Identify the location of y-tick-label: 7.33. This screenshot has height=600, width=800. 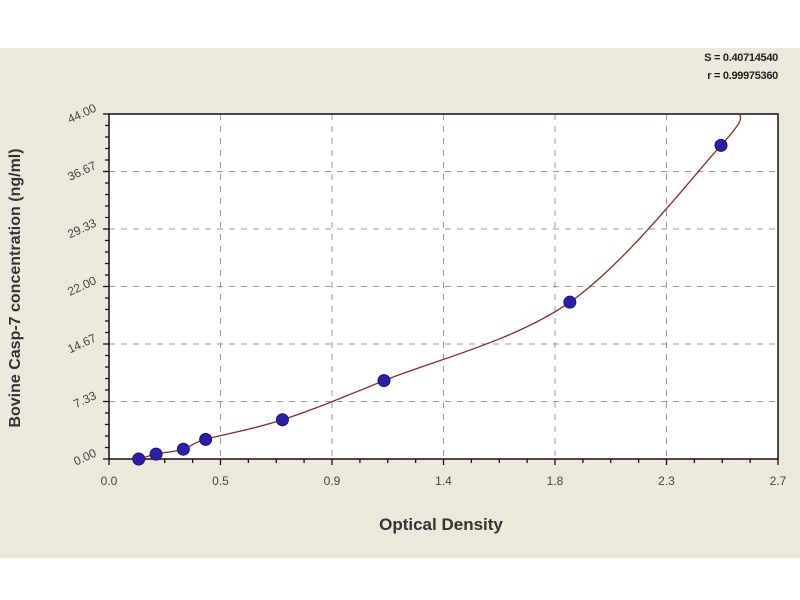
(84, 399).